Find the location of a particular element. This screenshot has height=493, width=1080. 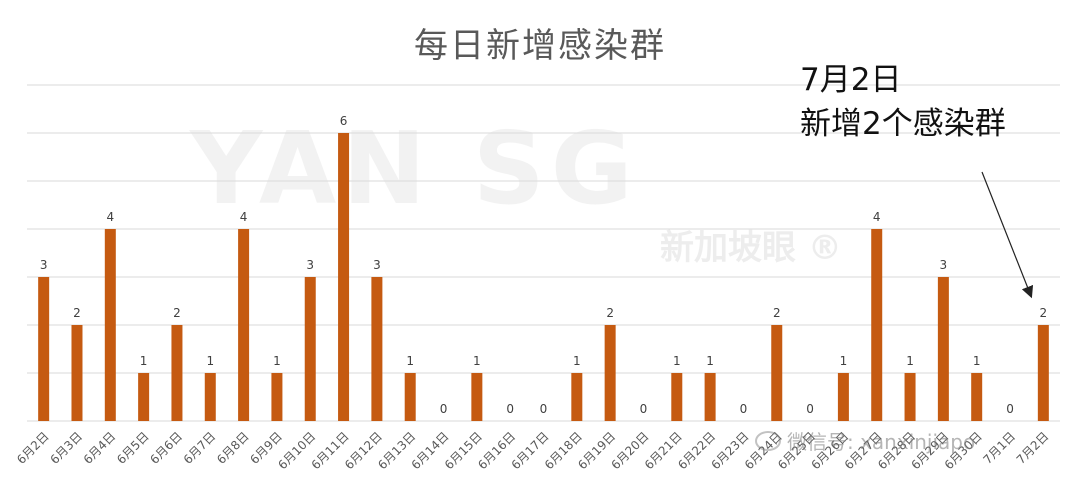

data-label-16: 1 is located at coordinates (577, 361).